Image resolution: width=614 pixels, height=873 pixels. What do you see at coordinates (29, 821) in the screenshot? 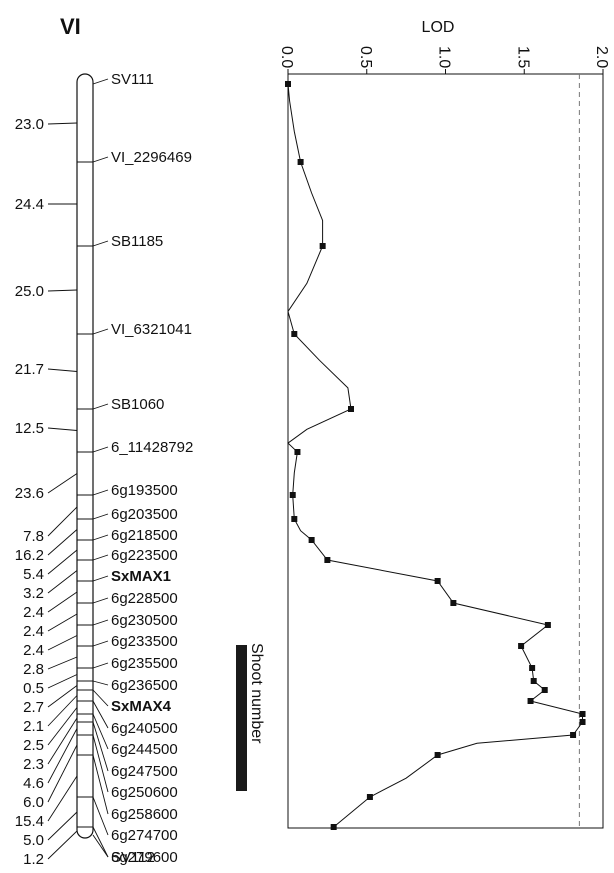
I see `interval-distance-label: 15.4` at bounding box center [29, 821].